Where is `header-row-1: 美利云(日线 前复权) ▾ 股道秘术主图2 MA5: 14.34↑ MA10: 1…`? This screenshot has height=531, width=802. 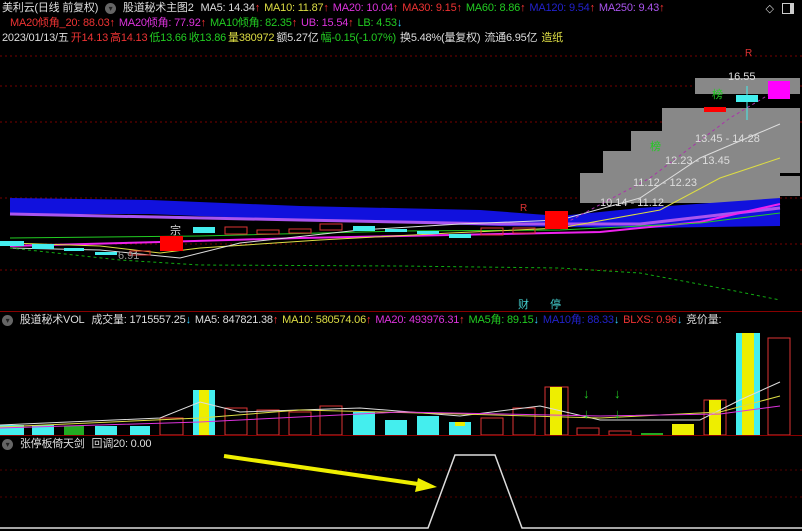
header-row-1: 美利云(日线 前复权) ▾ 股道秘术主图2 MA5: 14.34↑ MA10: 1… is located at coordinates (337, 8).